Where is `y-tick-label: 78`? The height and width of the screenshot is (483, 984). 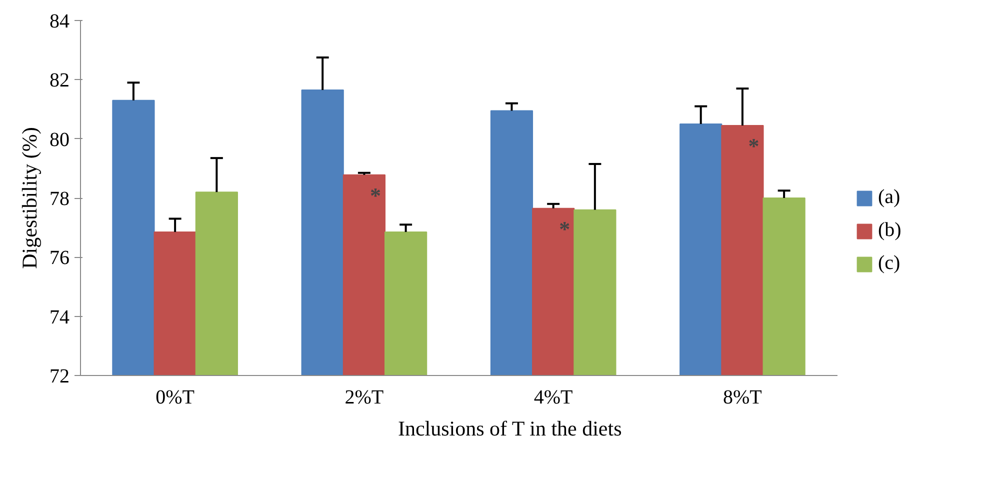
y-tick-label: 78 is located at coordinates (60, 199).